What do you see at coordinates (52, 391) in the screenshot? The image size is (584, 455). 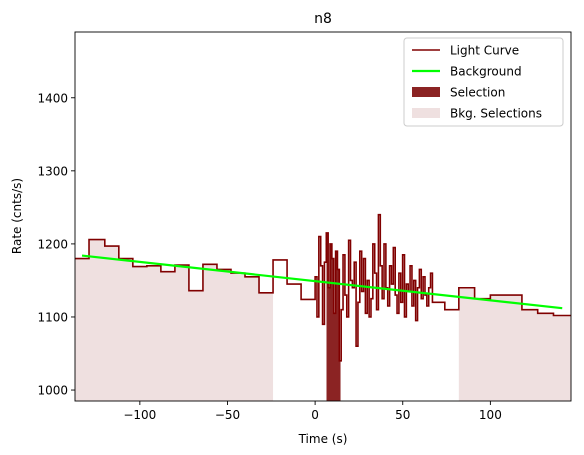 I see `y-tick-label: 1000` at bounding box center [52, 391].